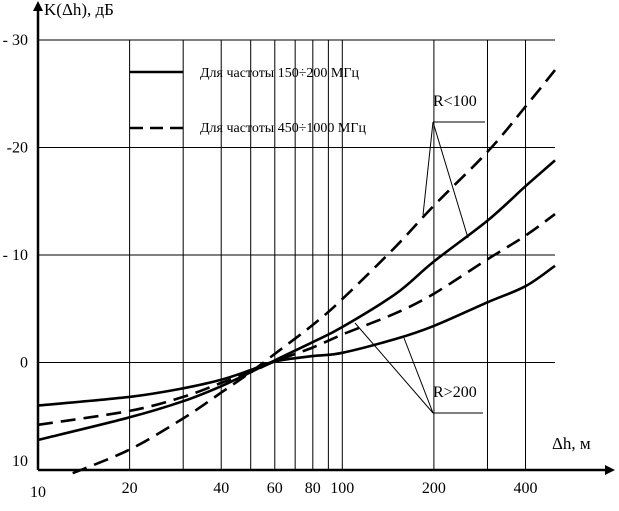  I want to click on x-tick-label-400: 400, so click(526, 488).